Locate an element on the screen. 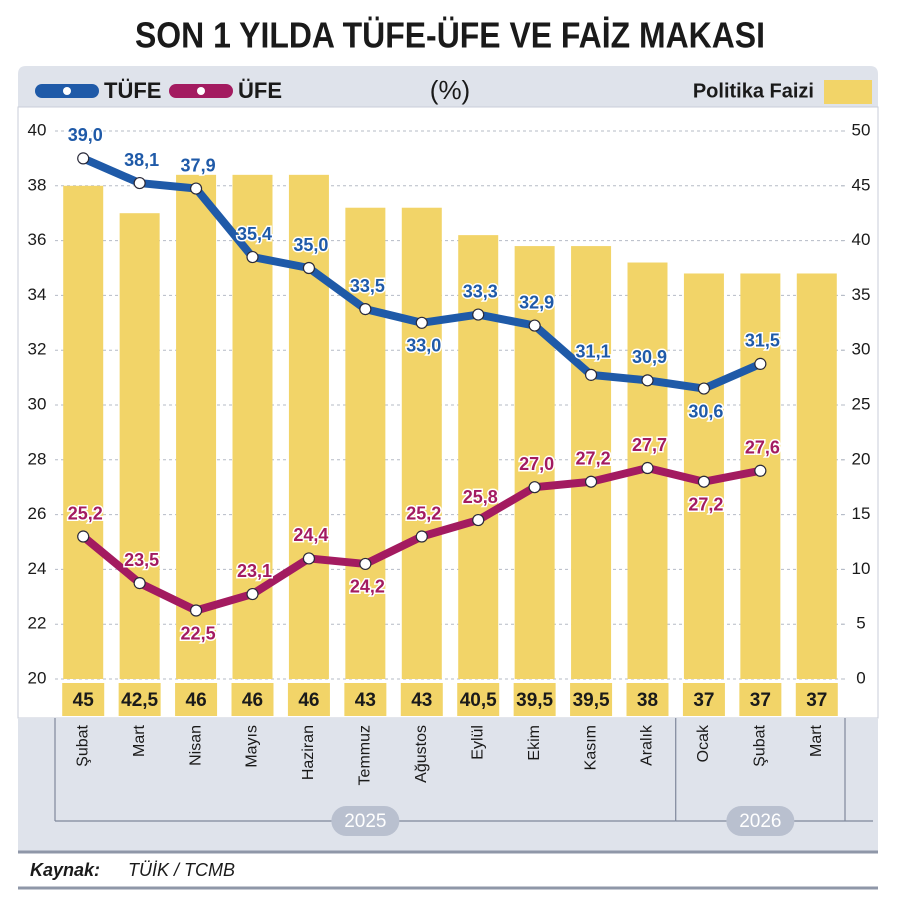  x-tick-label: Şubat is located at coordinates (82, 745).